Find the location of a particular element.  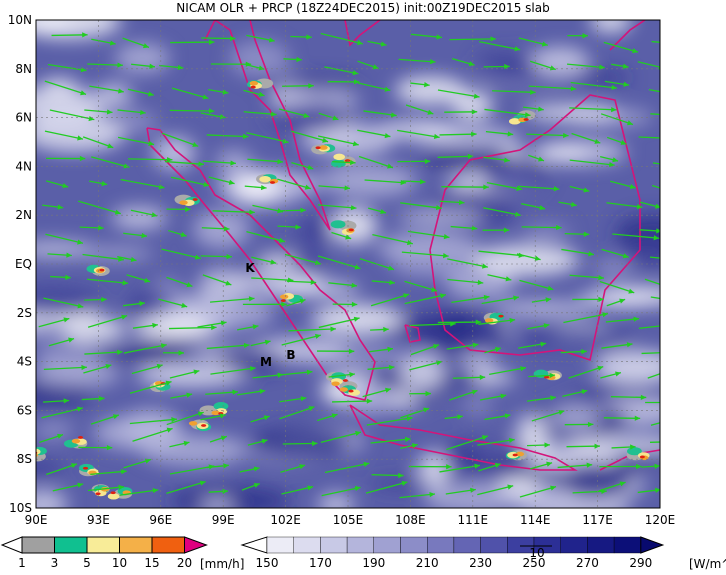

lat-label: 2N is located at coordinates (23, 215).